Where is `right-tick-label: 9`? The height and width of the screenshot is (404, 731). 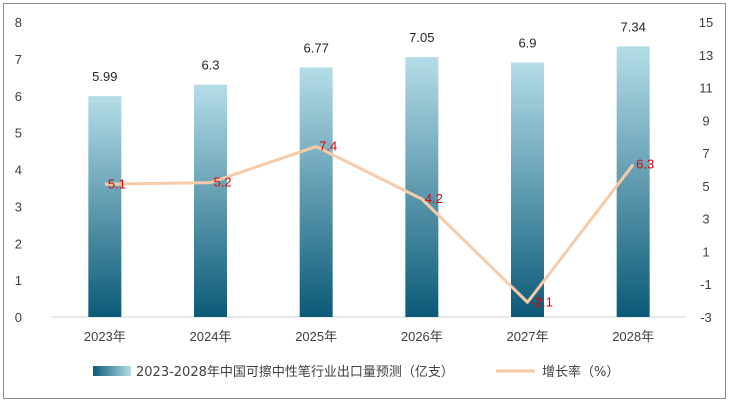
right-tick-label: 9 is located at coordinates (705, 120).